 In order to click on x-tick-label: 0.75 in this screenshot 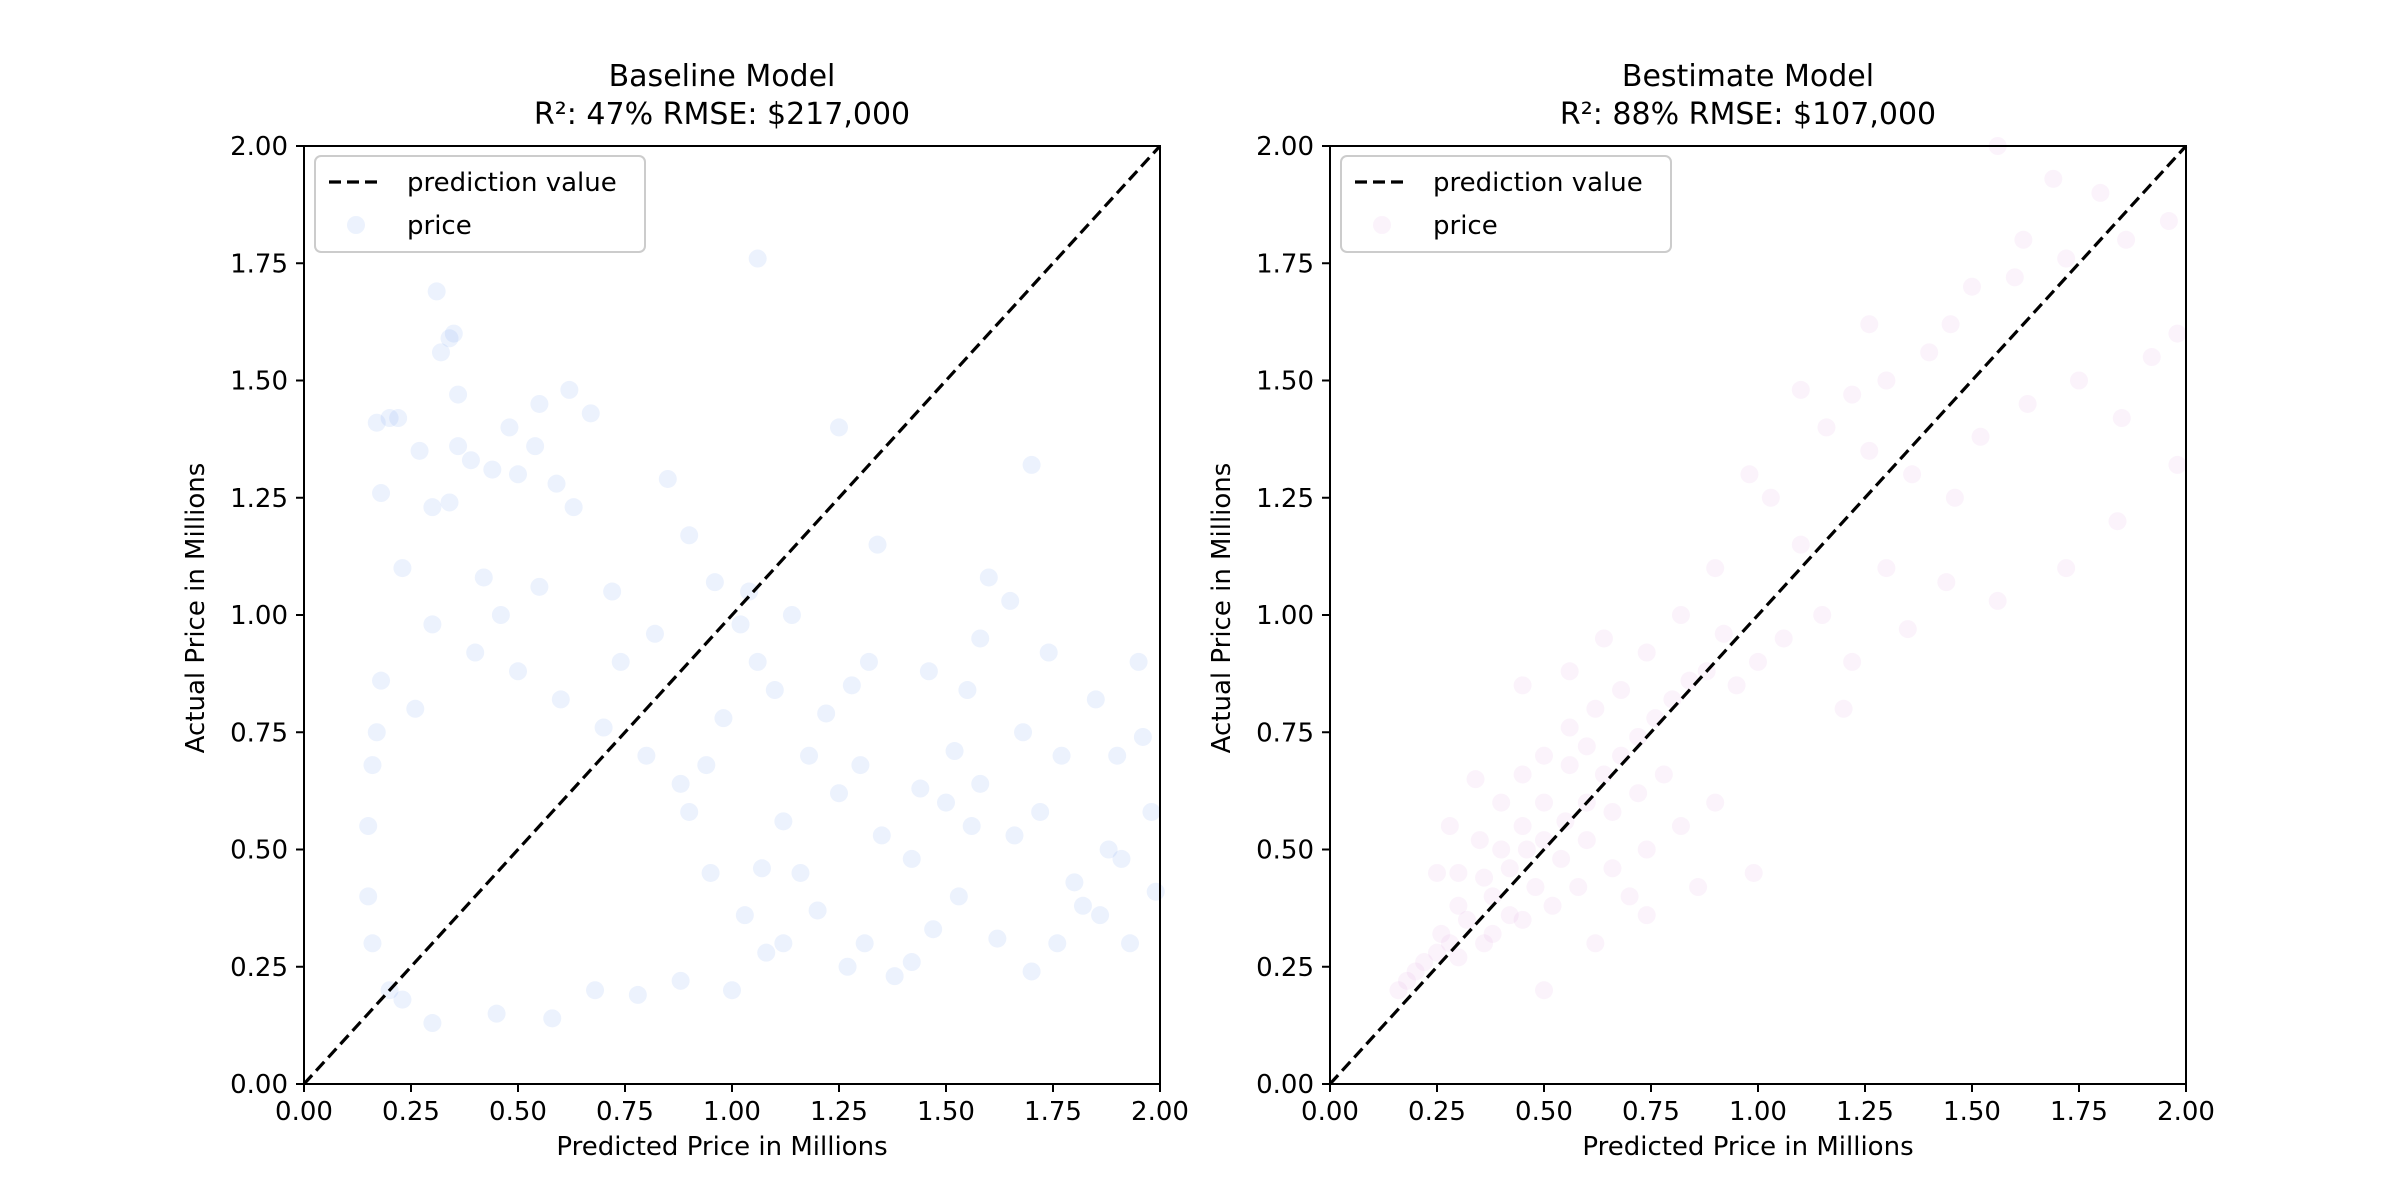, I will do `click(1651, 1112)`.